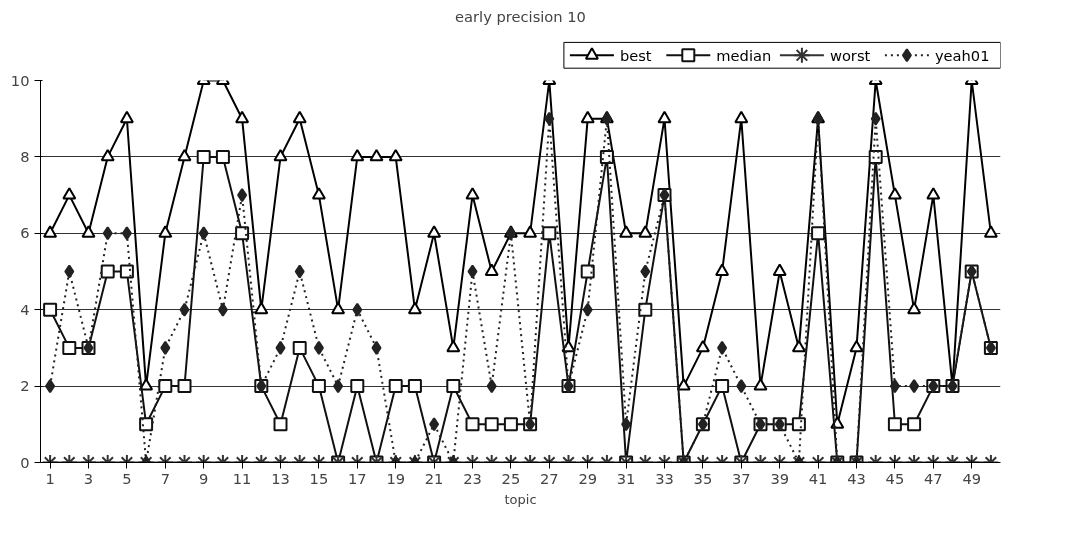 The width and height of the screenshot is (1065, 538). What do you see at coordinates (972, 478) in the screenshot?
I see `x-tick-label: 49` at bounding box center [972, 478].